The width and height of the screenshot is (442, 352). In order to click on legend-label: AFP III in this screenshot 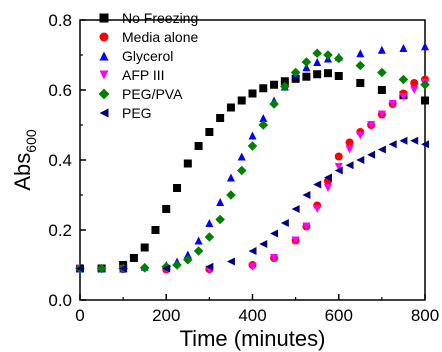, I will do `click(143, 75)`.